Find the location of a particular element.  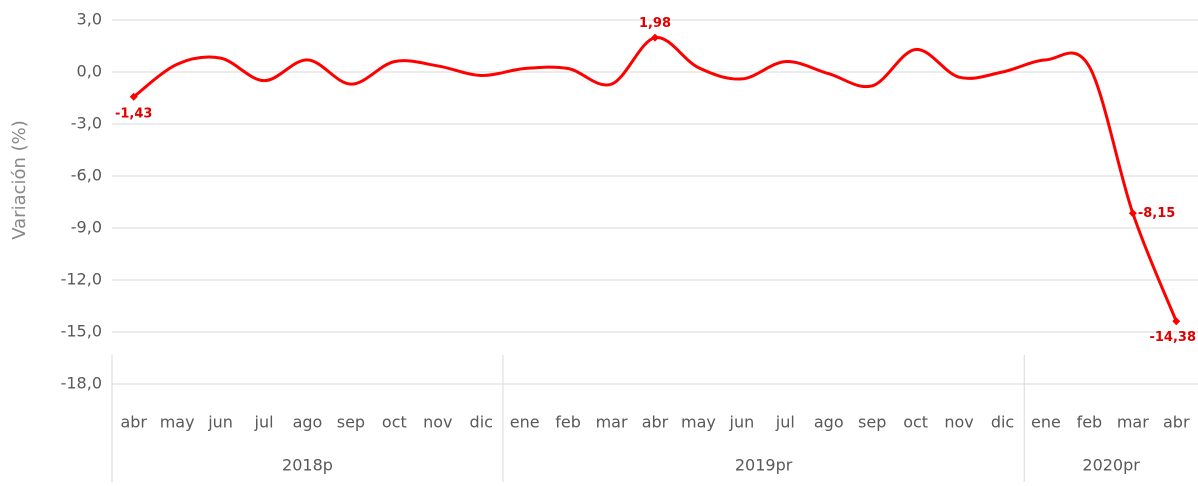

y-tick-label: -3,0 is located at coordinates (86, 123).